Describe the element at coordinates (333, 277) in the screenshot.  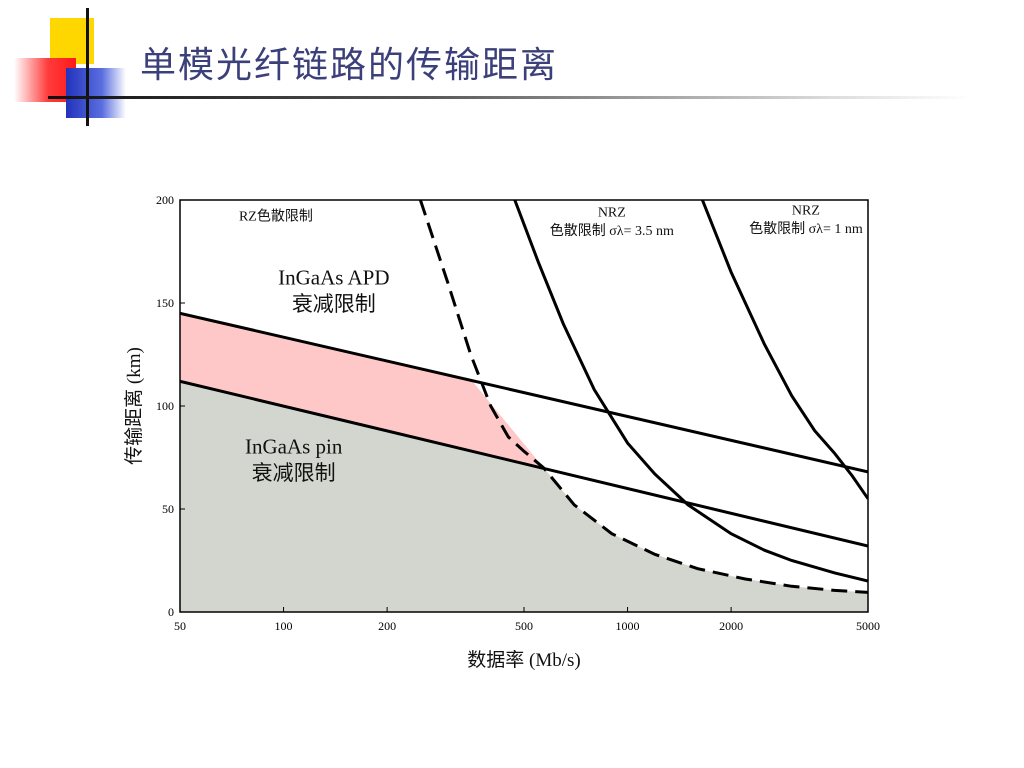
I see `annotation-label: InGaAs APD` at that location.